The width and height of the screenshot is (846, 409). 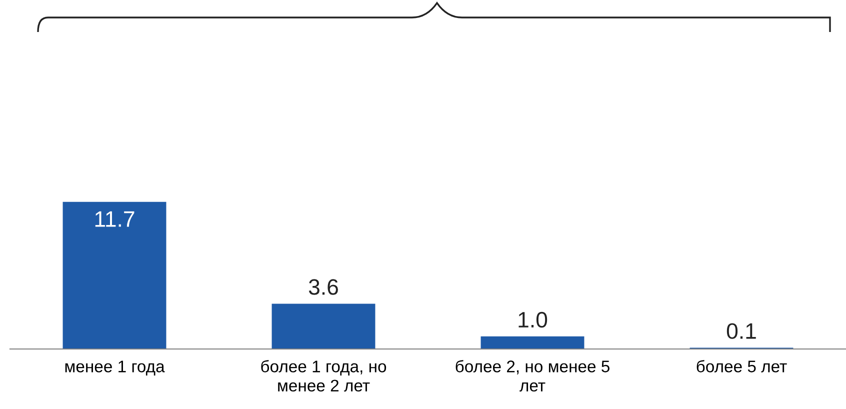 I want to click on data-label: 1.0, so click(x=533, y=320).